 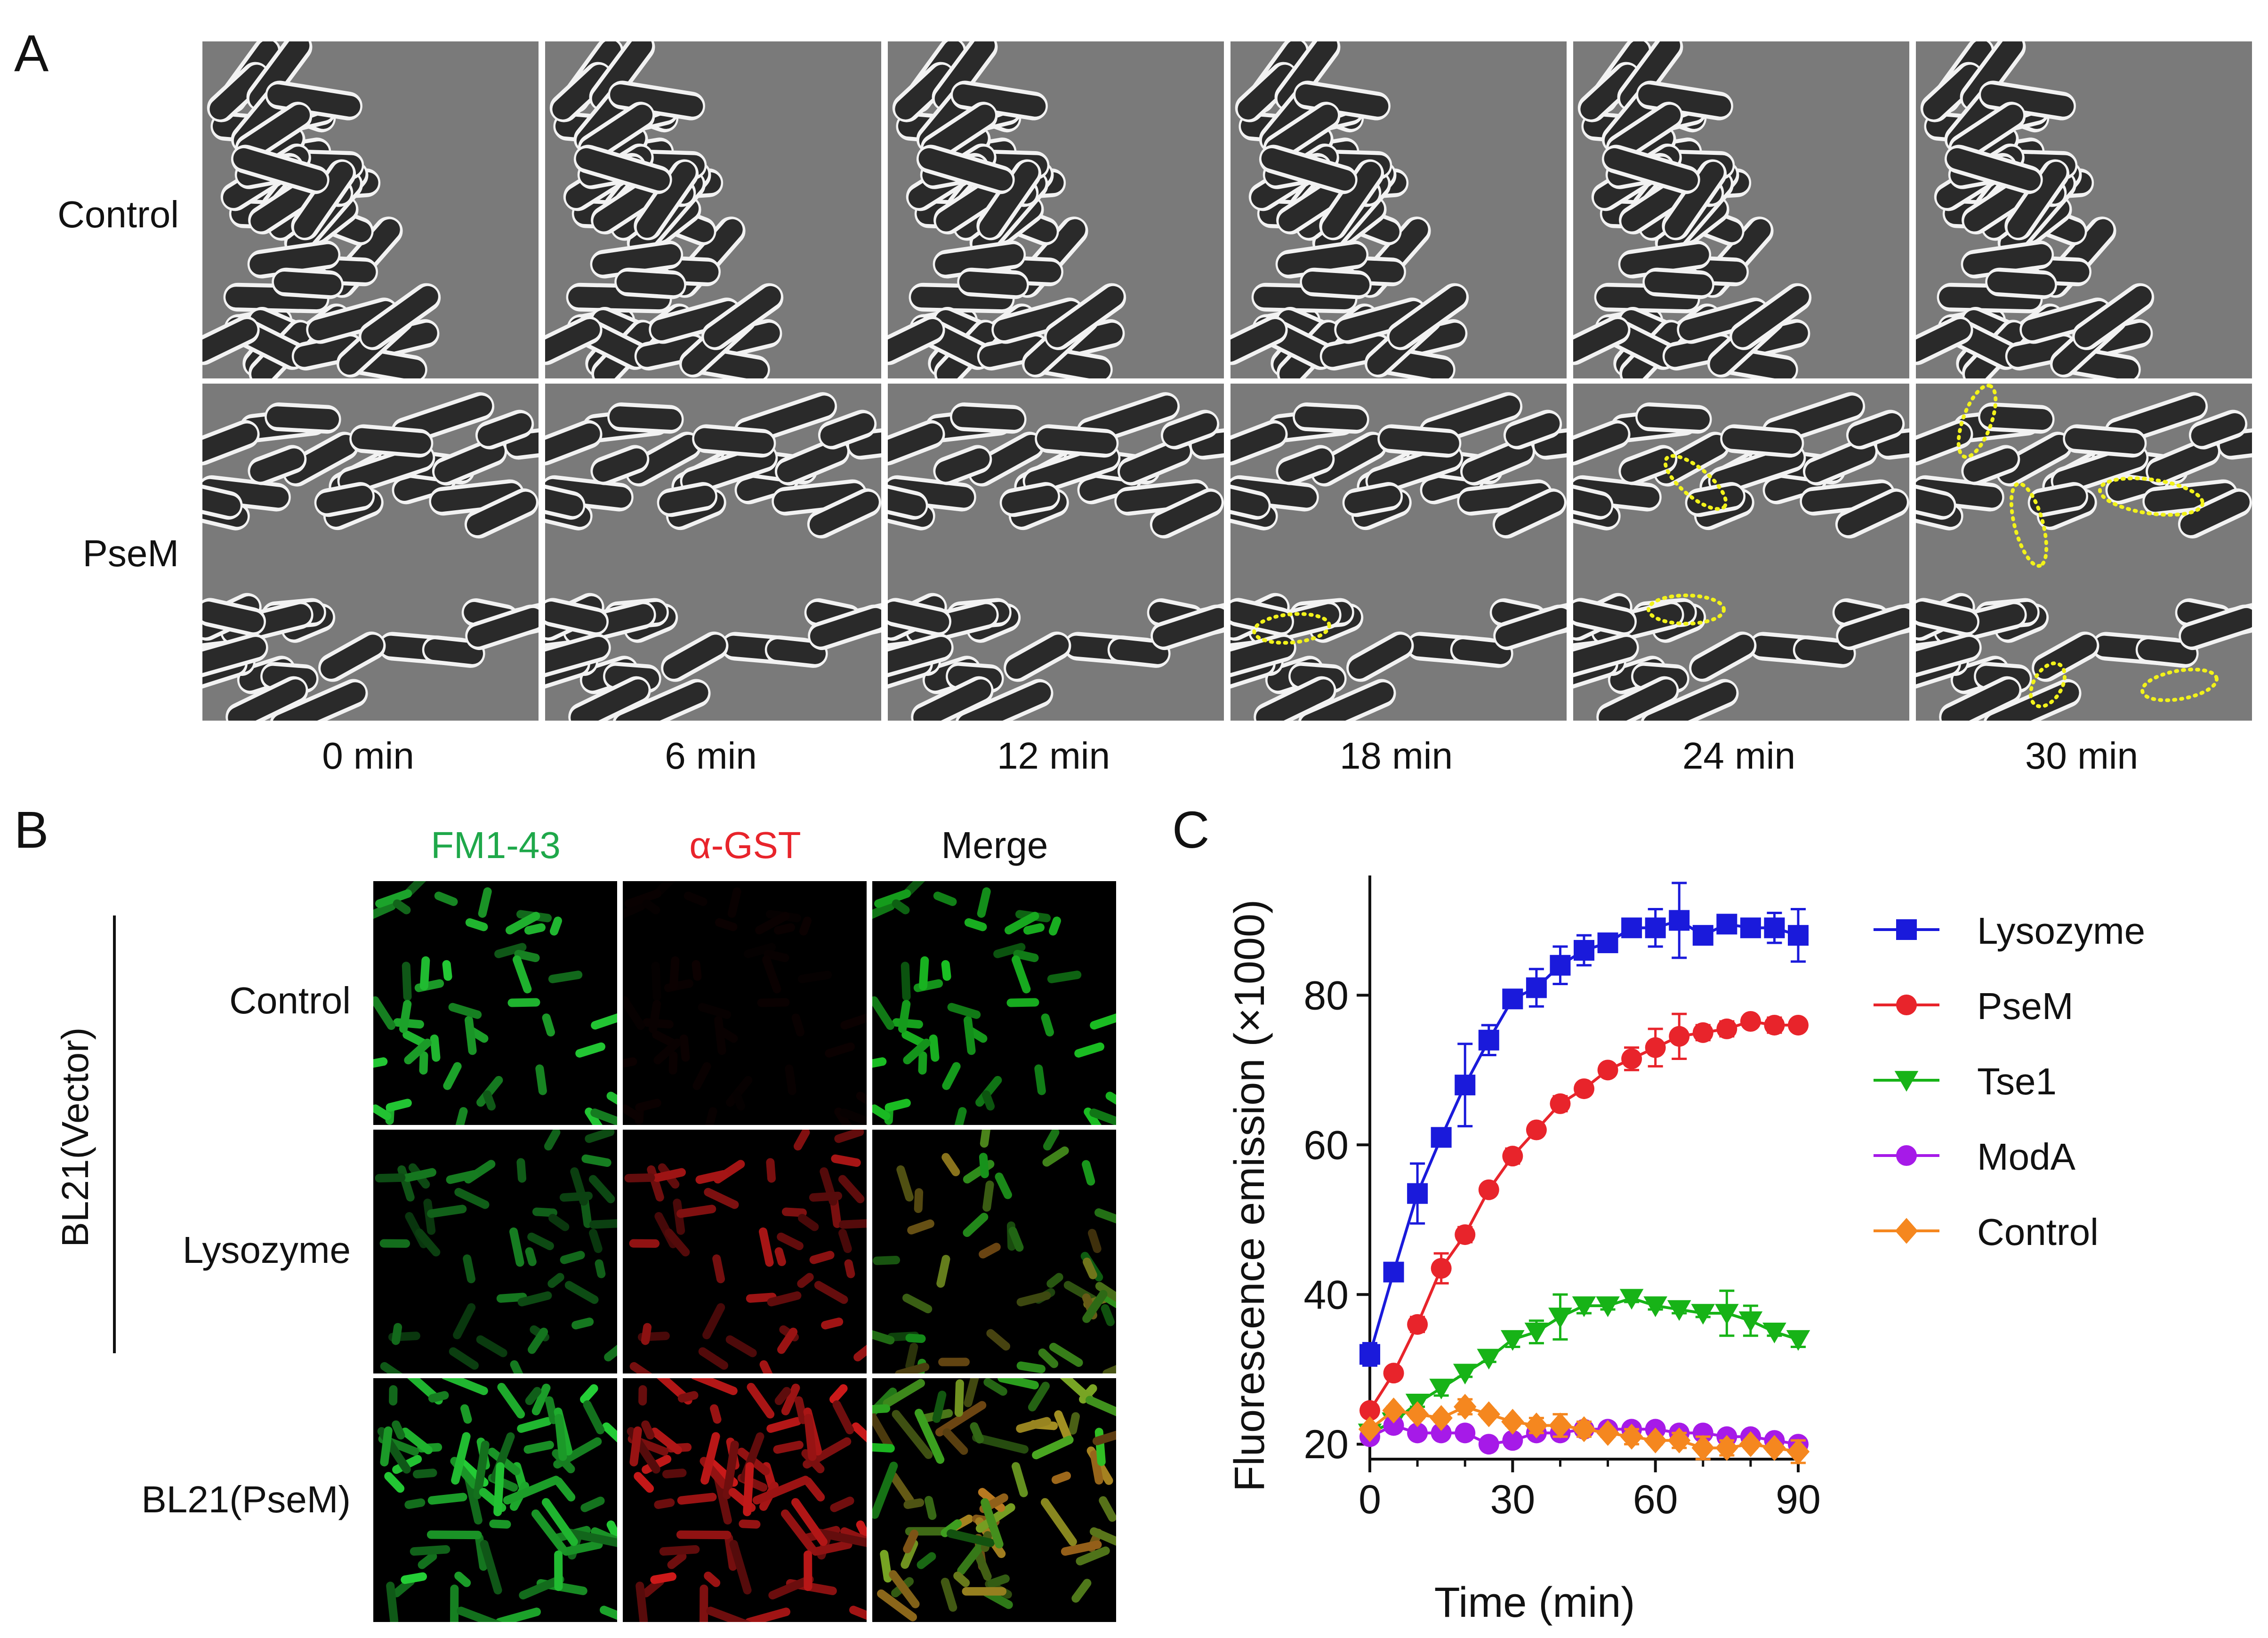 What do you see at coordinates (1906, 1005) in the screenshot?
I see `legend-marker-psem` at bounding box center [1906, 1005].